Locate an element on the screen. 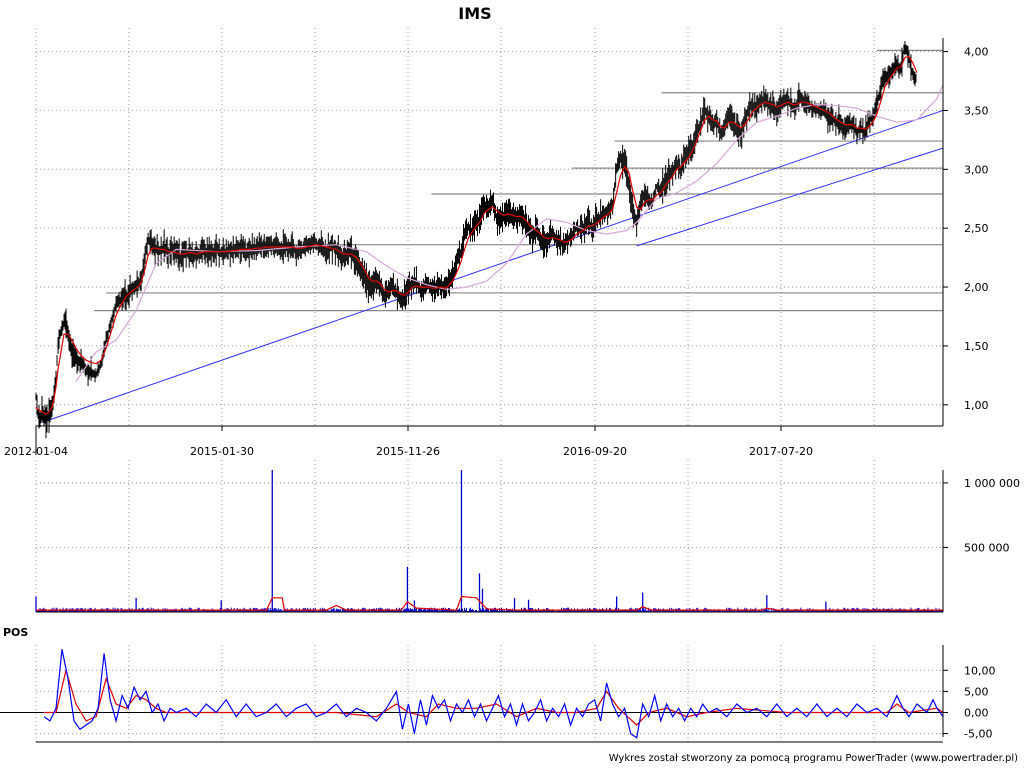 This screenshot has width=1024, height=768. volume-y-tick-label: 1 000 000 is located at coordinates (992, 483).